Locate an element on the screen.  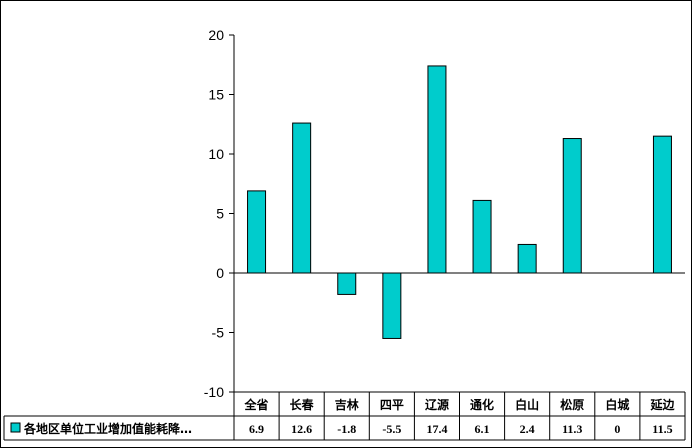
bar-延边 is located at coordinates (662, 204).